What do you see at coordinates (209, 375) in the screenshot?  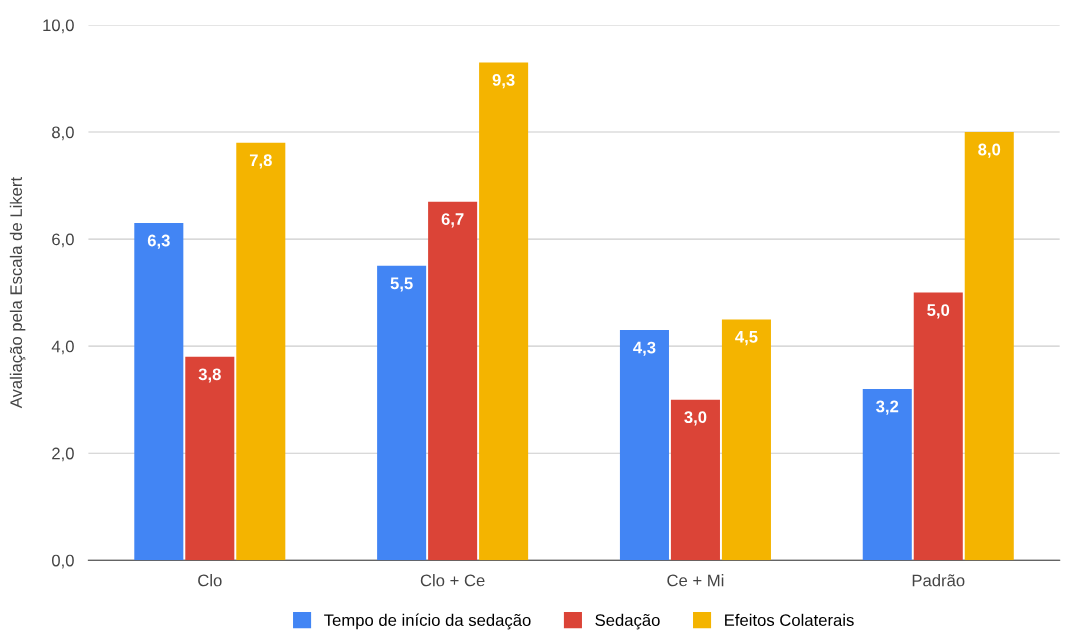 I see `data-label: 3,8` at bounding box center [209, 375].